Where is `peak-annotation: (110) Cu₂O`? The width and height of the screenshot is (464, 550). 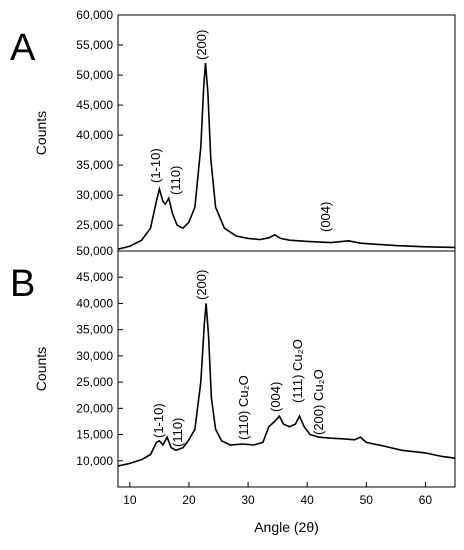 peak-annotation: (110) Cu₂O is located at coordinates (243, 407).